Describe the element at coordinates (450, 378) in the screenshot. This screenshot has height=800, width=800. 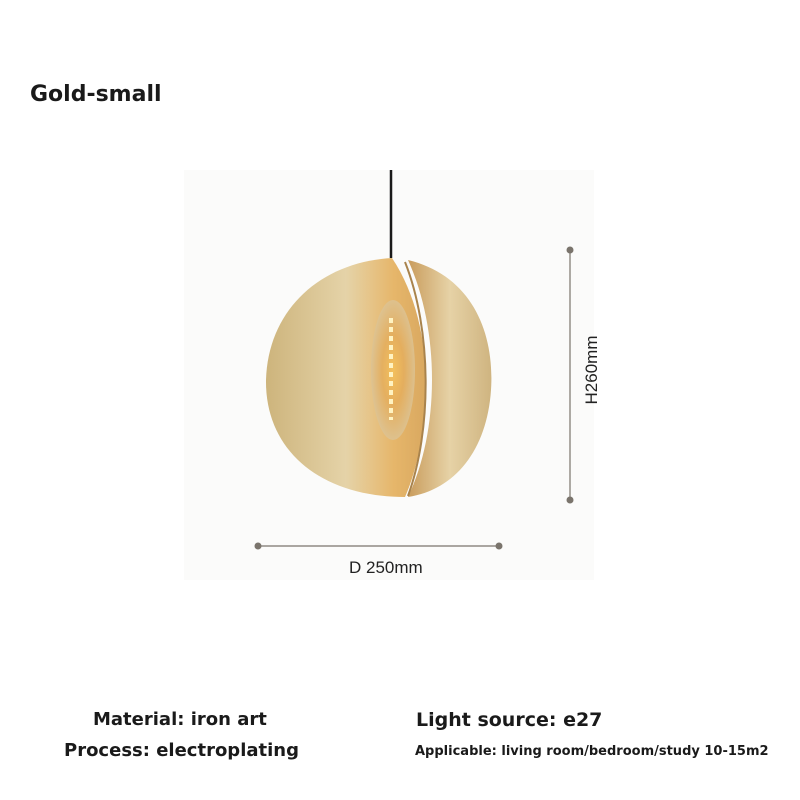
I see `lamp-right-shell` at that location.